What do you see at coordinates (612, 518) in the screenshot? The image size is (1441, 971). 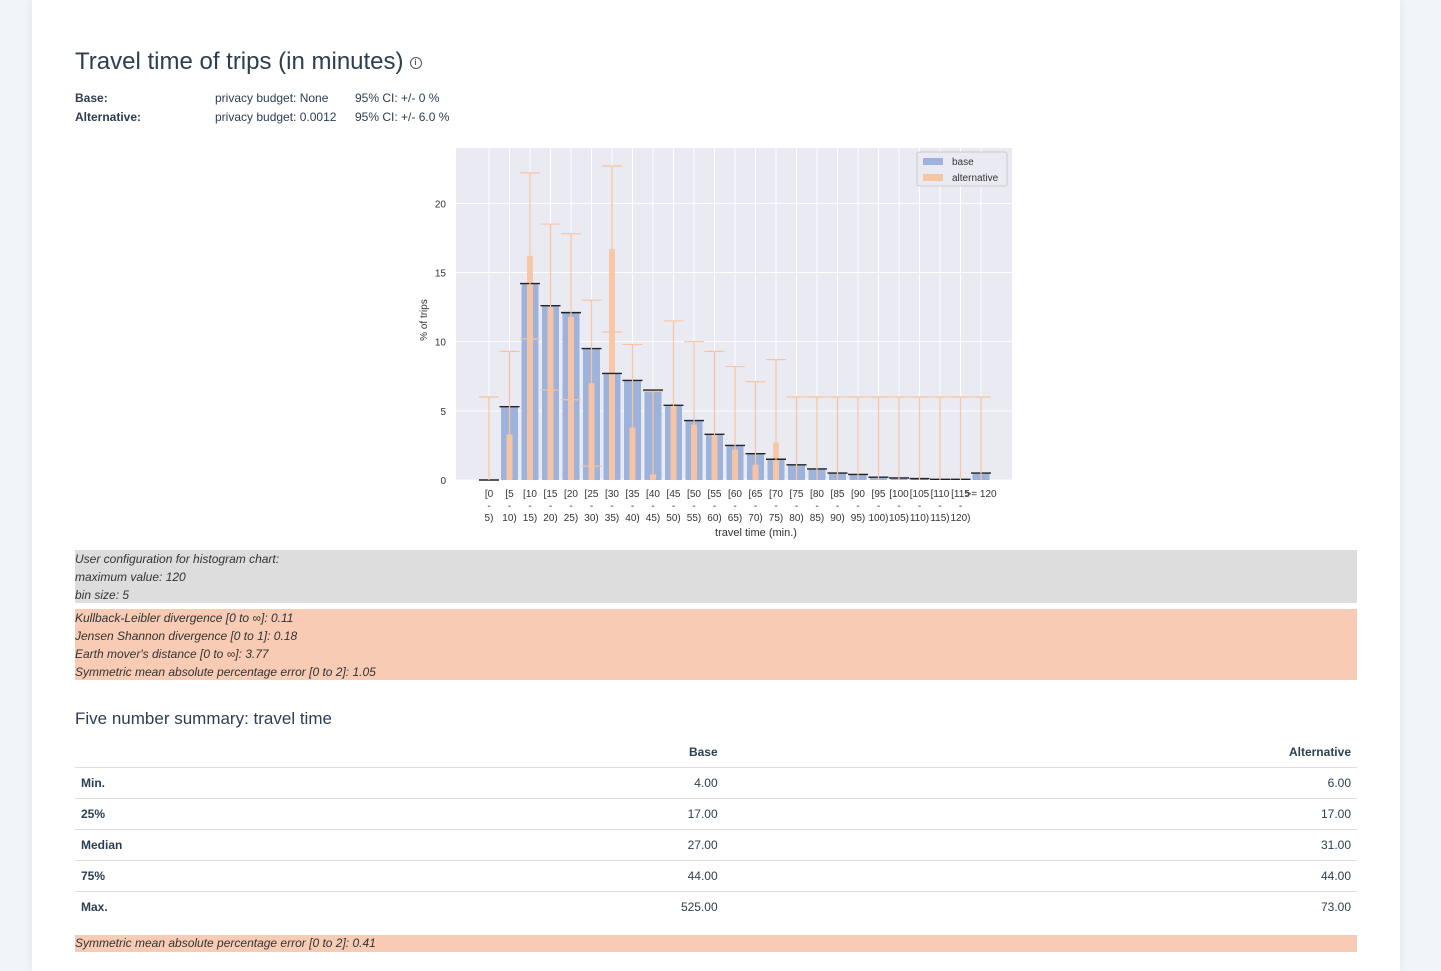 I see `x-tick-label: 35)` at bounding box center [612, 518].